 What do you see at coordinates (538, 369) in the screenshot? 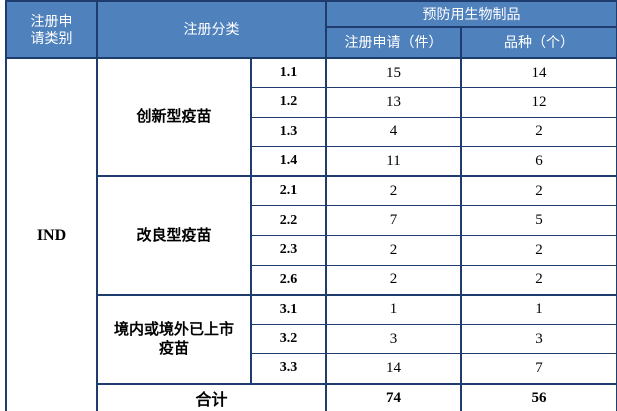
I see `varieties-cell: 7` at bounding box center [538, 369].